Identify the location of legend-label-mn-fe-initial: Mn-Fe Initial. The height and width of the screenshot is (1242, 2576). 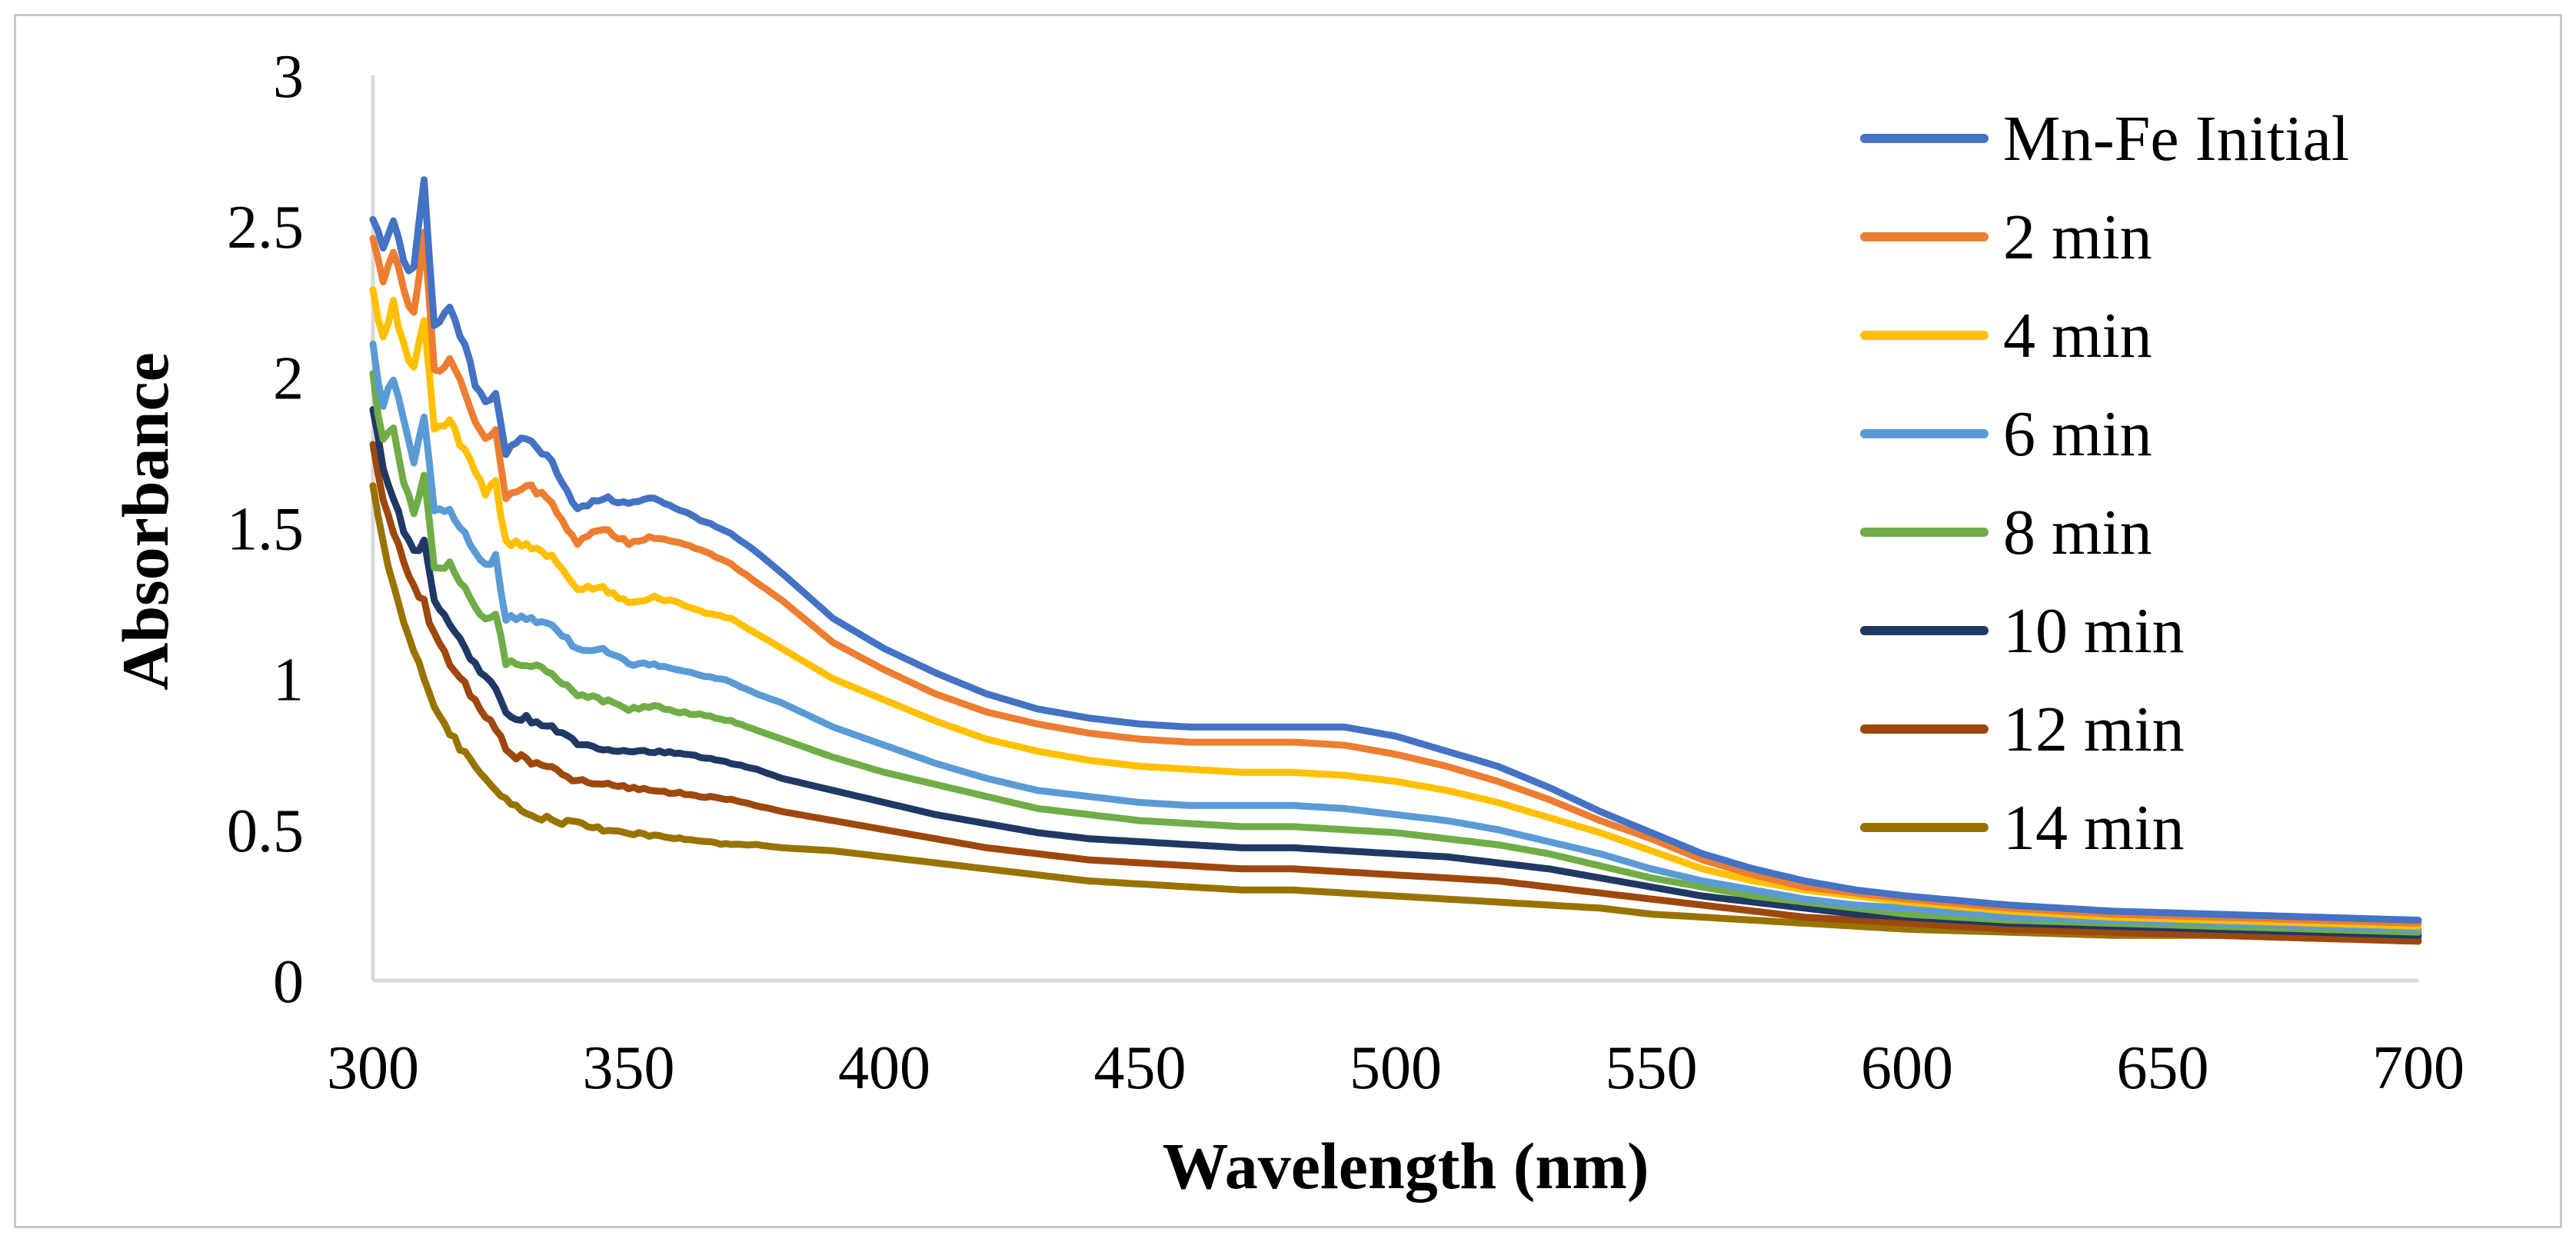
(2176, 139).